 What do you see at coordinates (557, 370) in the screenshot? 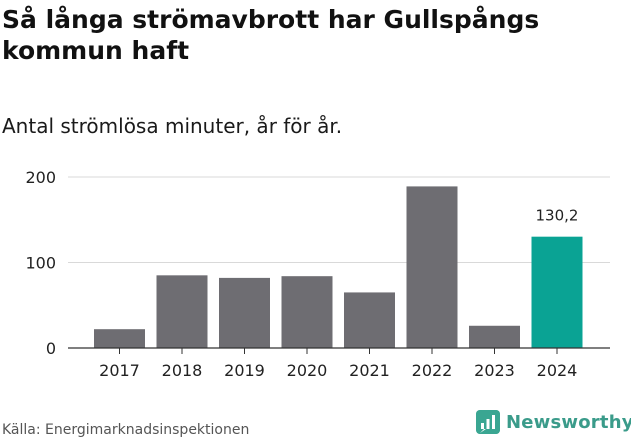
I see `x-tick-label-2024: 2024` at bounding box center [557, 370].